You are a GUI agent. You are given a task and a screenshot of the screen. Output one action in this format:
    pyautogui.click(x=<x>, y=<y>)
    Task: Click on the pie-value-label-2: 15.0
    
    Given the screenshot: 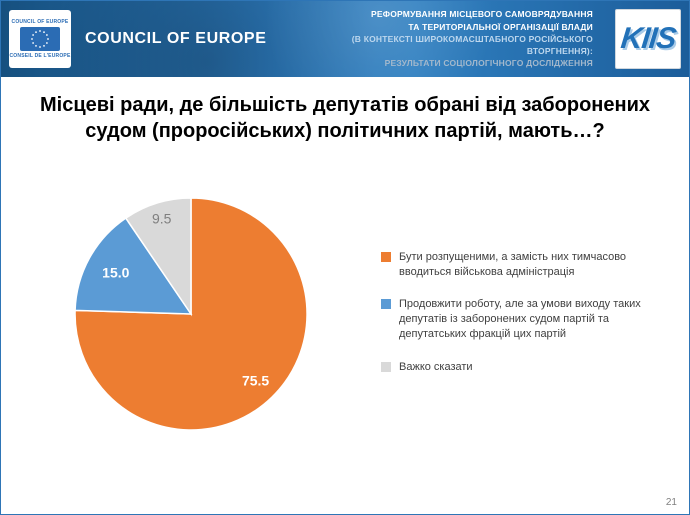 What is the action you would take?
    pyautogui.click(x=115, y=273)
    